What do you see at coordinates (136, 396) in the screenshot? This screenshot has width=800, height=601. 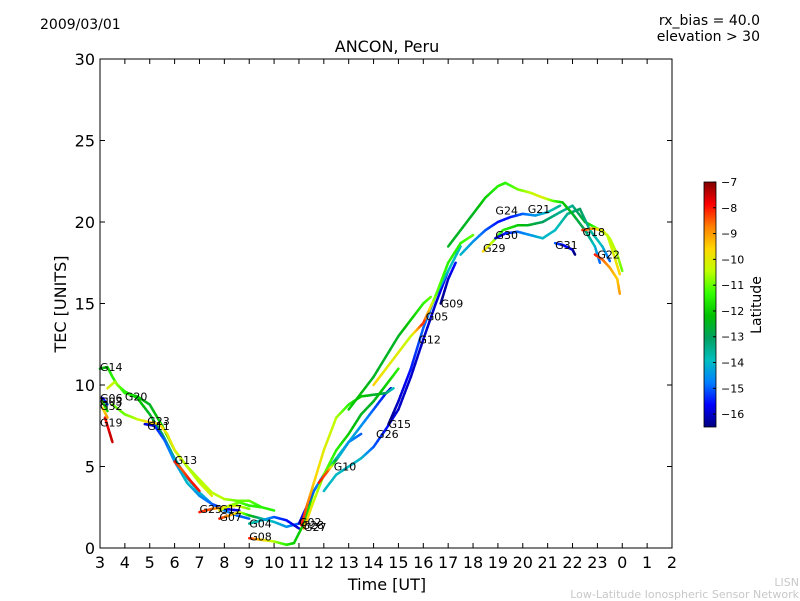 I see `satellite-label-G20: G20` at bounding box center [136, 396].